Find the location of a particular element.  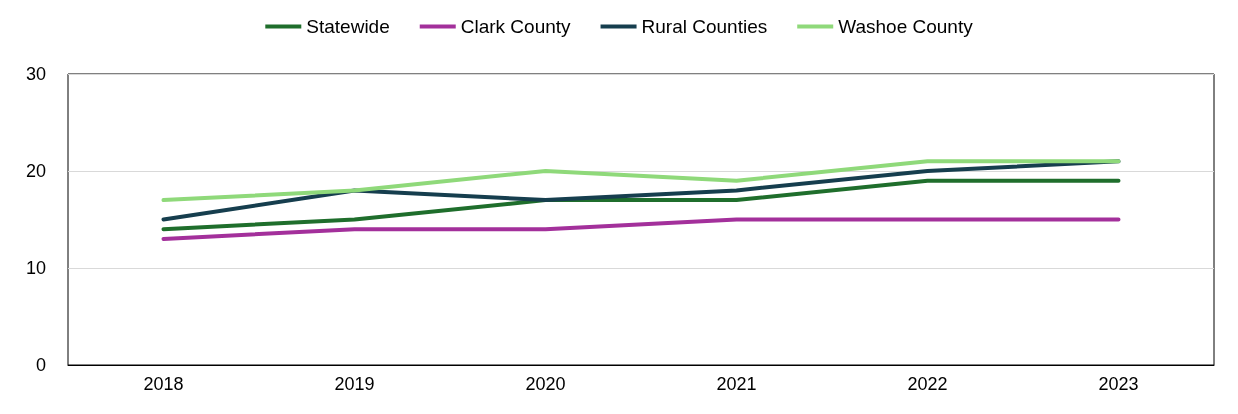

y-tick-label: 10 is located at coordinates (35, 268).